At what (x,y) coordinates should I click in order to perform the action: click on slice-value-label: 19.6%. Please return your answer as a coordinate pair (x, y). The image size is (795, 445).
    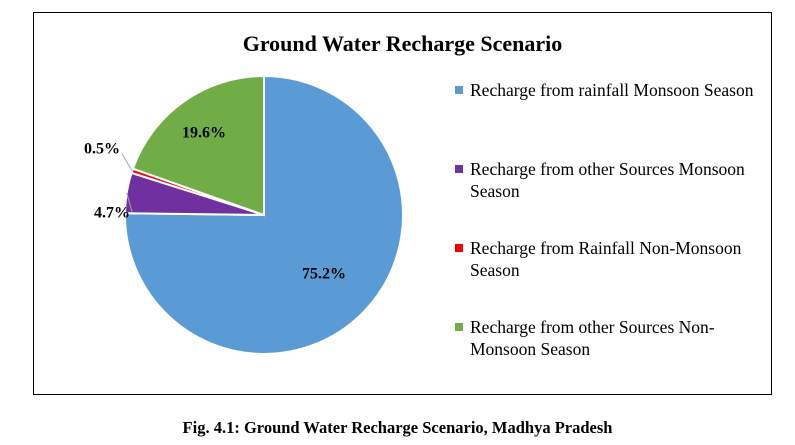
    Looking at the image, I should click on (204, 133).